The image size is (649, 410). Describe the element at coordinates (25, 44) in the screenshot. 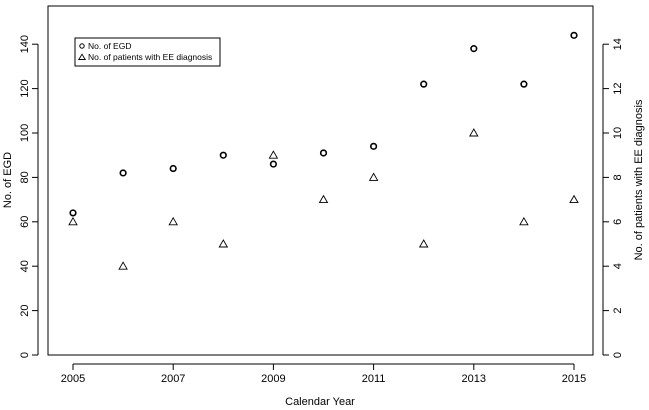

I see `y-left-tick-label: 140` at that location.